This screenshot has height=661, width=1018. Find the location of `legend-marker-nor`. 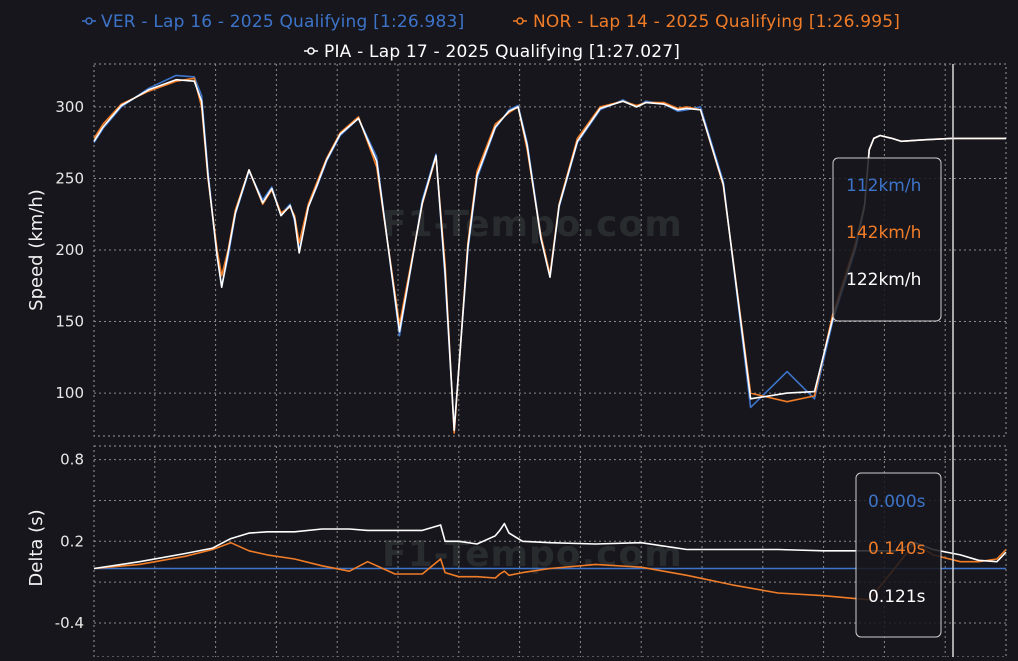

legend-marker-nor is located at coordinates (520, 21).